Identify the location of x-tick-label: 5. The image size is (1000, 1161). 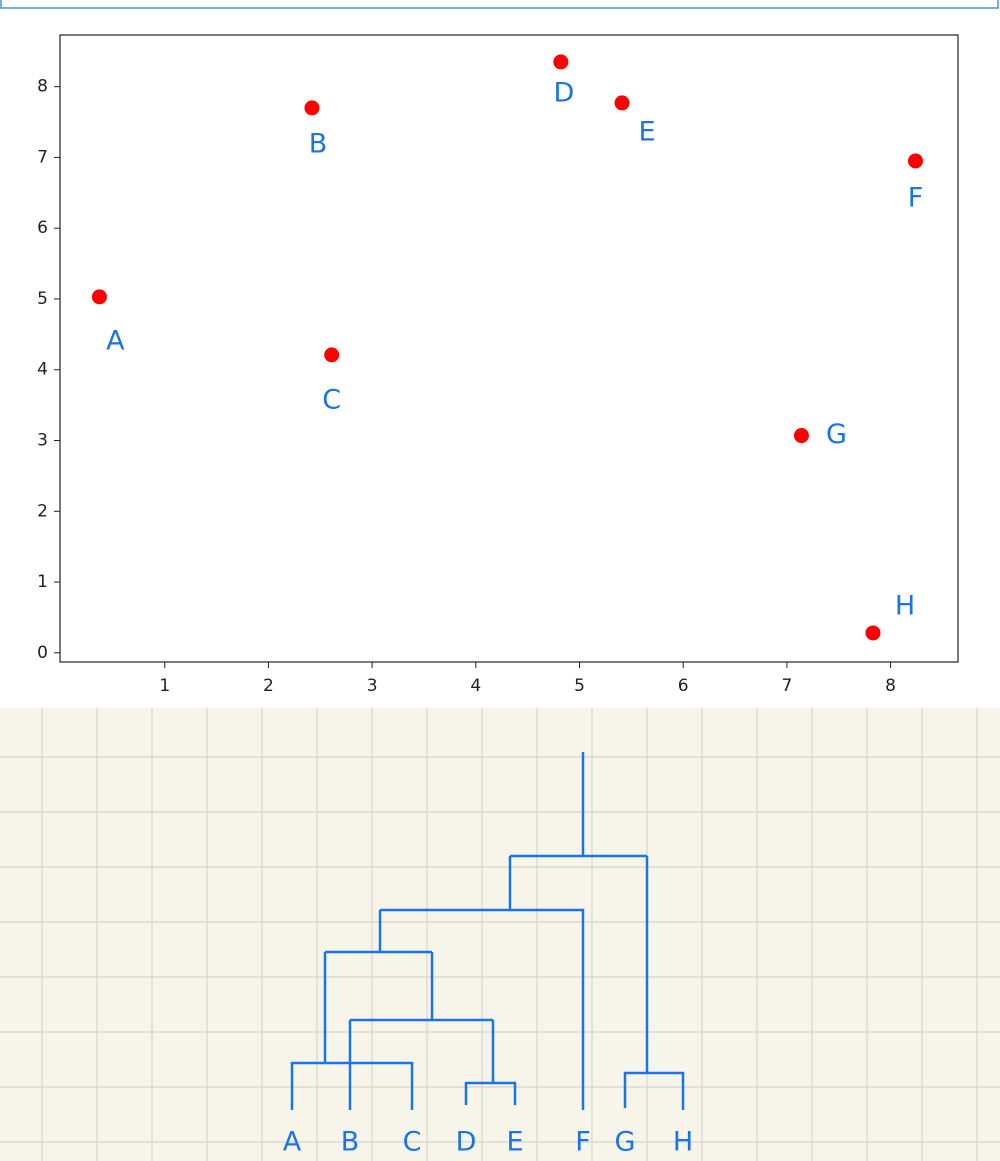
(579, 686).